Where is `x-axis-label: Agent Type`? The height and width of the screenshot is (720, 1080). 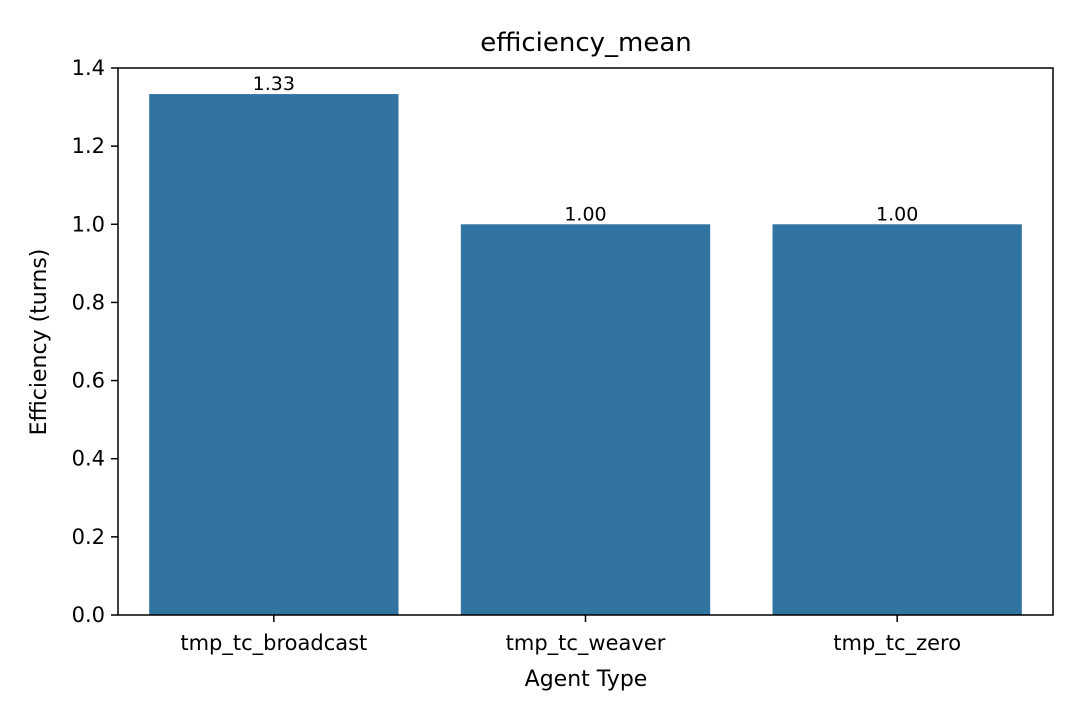 x-axis-label: Agent Type is located at coordinates (586, 679).